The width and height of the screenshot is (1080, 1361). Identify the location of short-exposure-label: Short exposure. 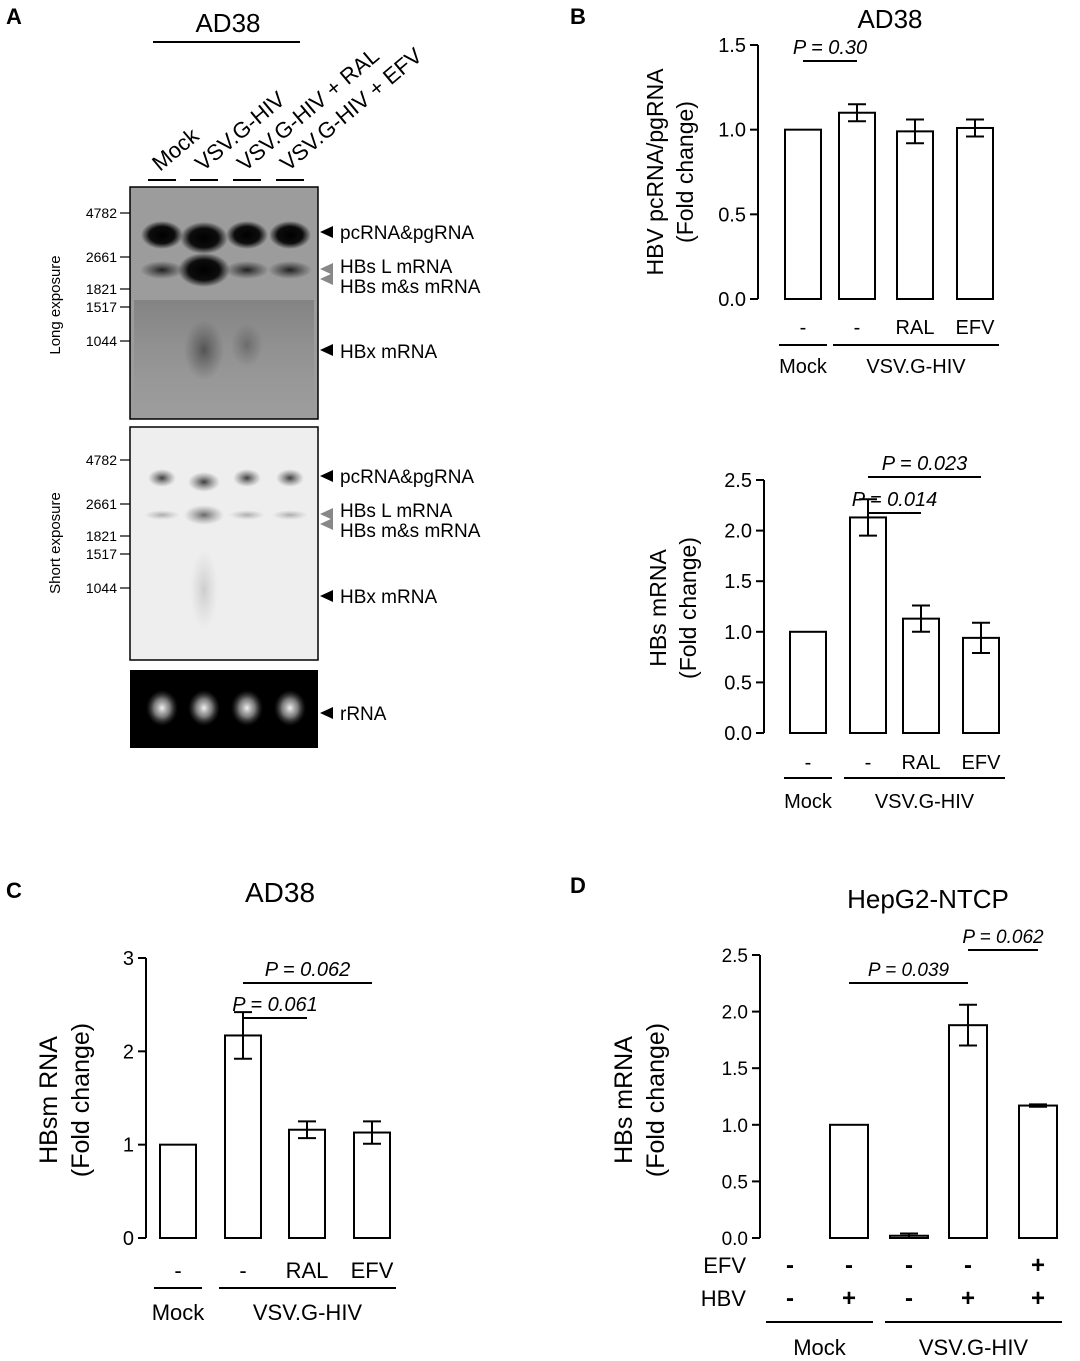
(55, 543).